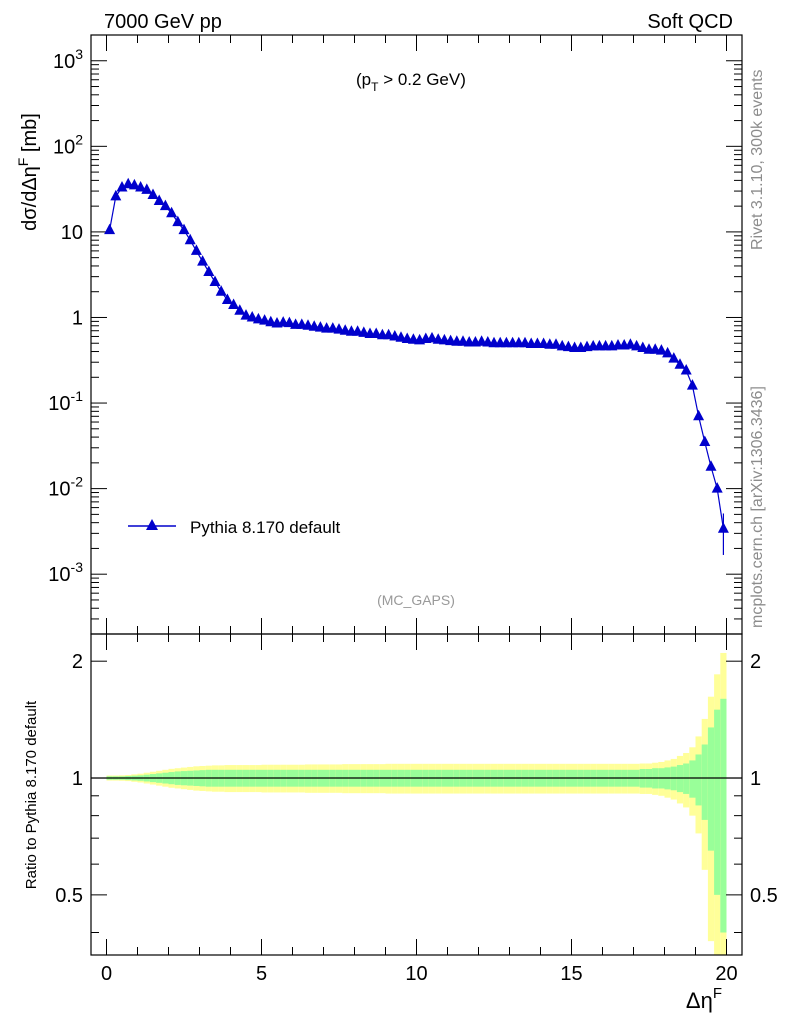 Image resolution: width=786 pixels, height=1024 pixels. I want to click on analysis-label: (MC_GAPS), so click(416, 600).